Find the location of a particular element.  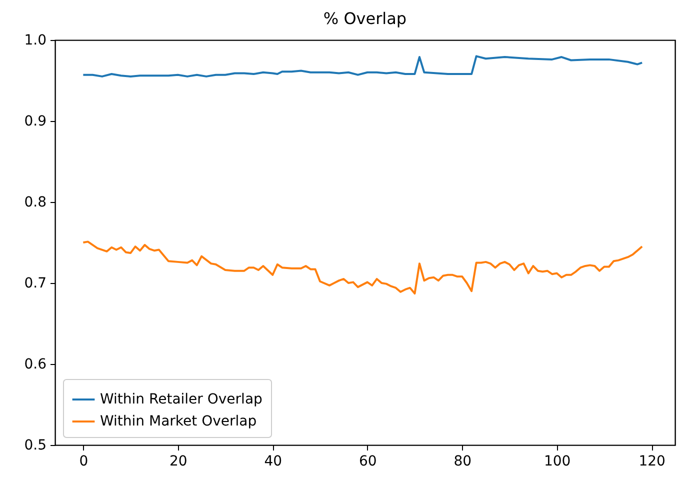

y-tick-label: 0.5 is located at coordinates (35, 446).